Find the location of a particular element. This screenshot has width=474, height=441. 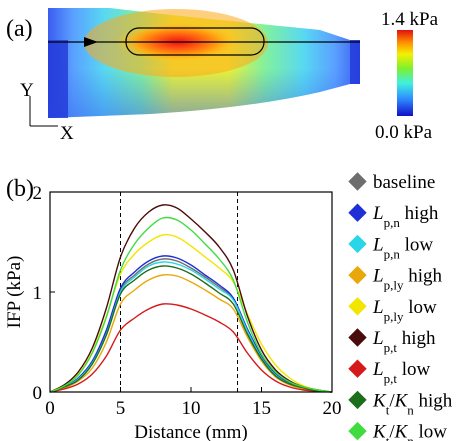

legend-label: Kt/Kn low is located at coordinates (409, 431).